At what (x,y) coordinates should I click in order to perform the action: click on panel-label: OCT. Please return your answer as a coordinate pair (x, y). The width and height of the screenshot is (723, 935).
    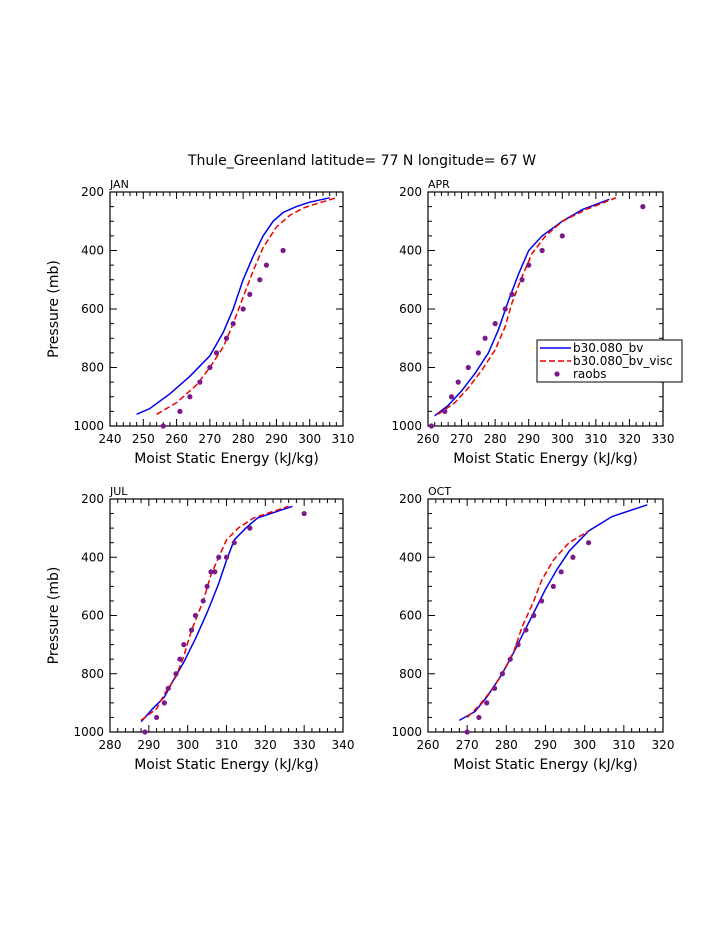
    Looking at the image, I should click on (439, 491).